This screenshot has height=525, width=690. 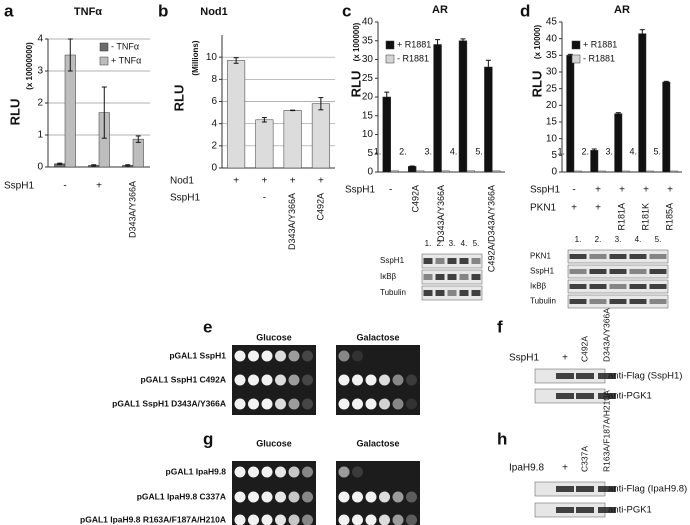 What do you see at coordinates (197, 355) in the screenshot?
I see `strain-label: pGAL1 SspH1` at bounding box center [197, 355].